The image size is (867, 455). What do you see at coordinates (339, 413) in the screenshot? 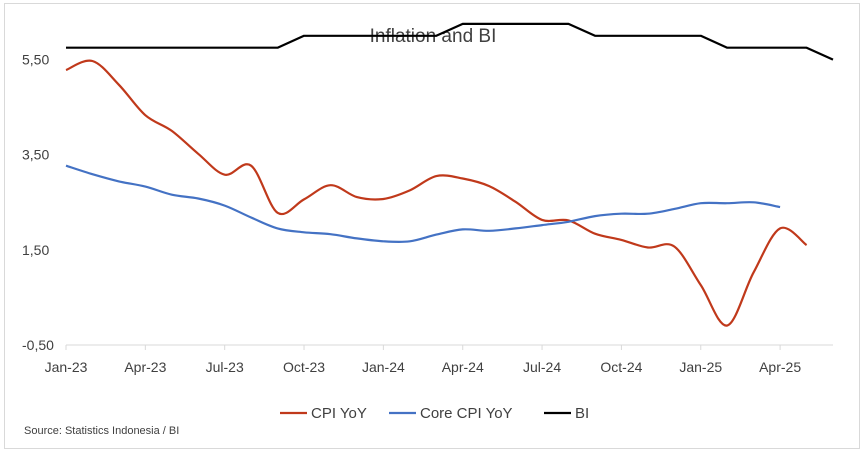
I see `legend-label: CPI YoY` at bounding box center [339, 413].